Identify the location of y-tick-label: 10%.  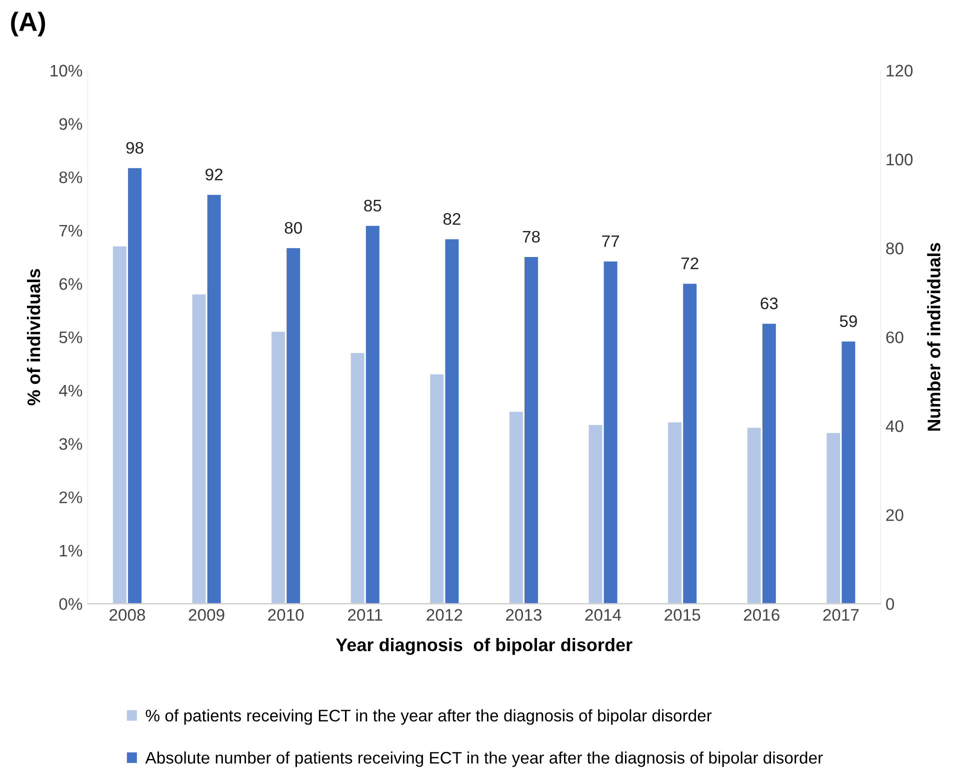
(66, 70).